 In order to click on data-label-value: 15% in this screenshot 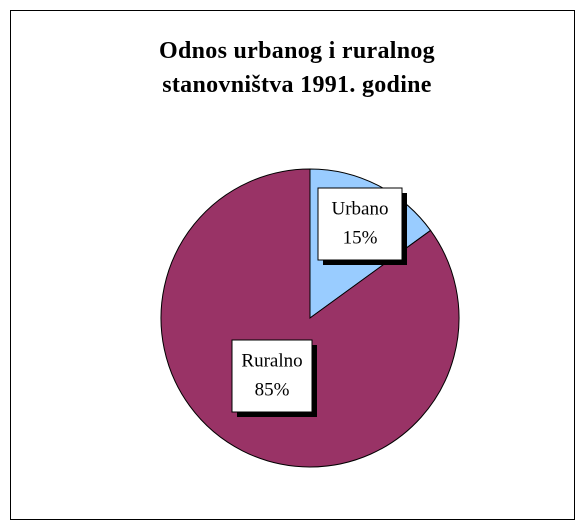, I will do `click(360, 237)`.